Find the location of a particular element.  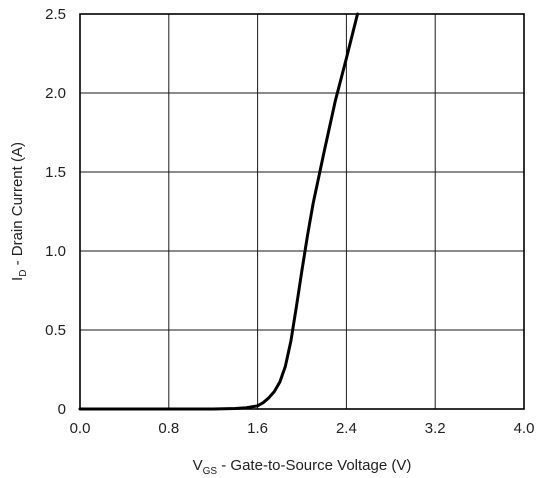

x-tick-label: 1.6 is located at coordinates (257, 428).